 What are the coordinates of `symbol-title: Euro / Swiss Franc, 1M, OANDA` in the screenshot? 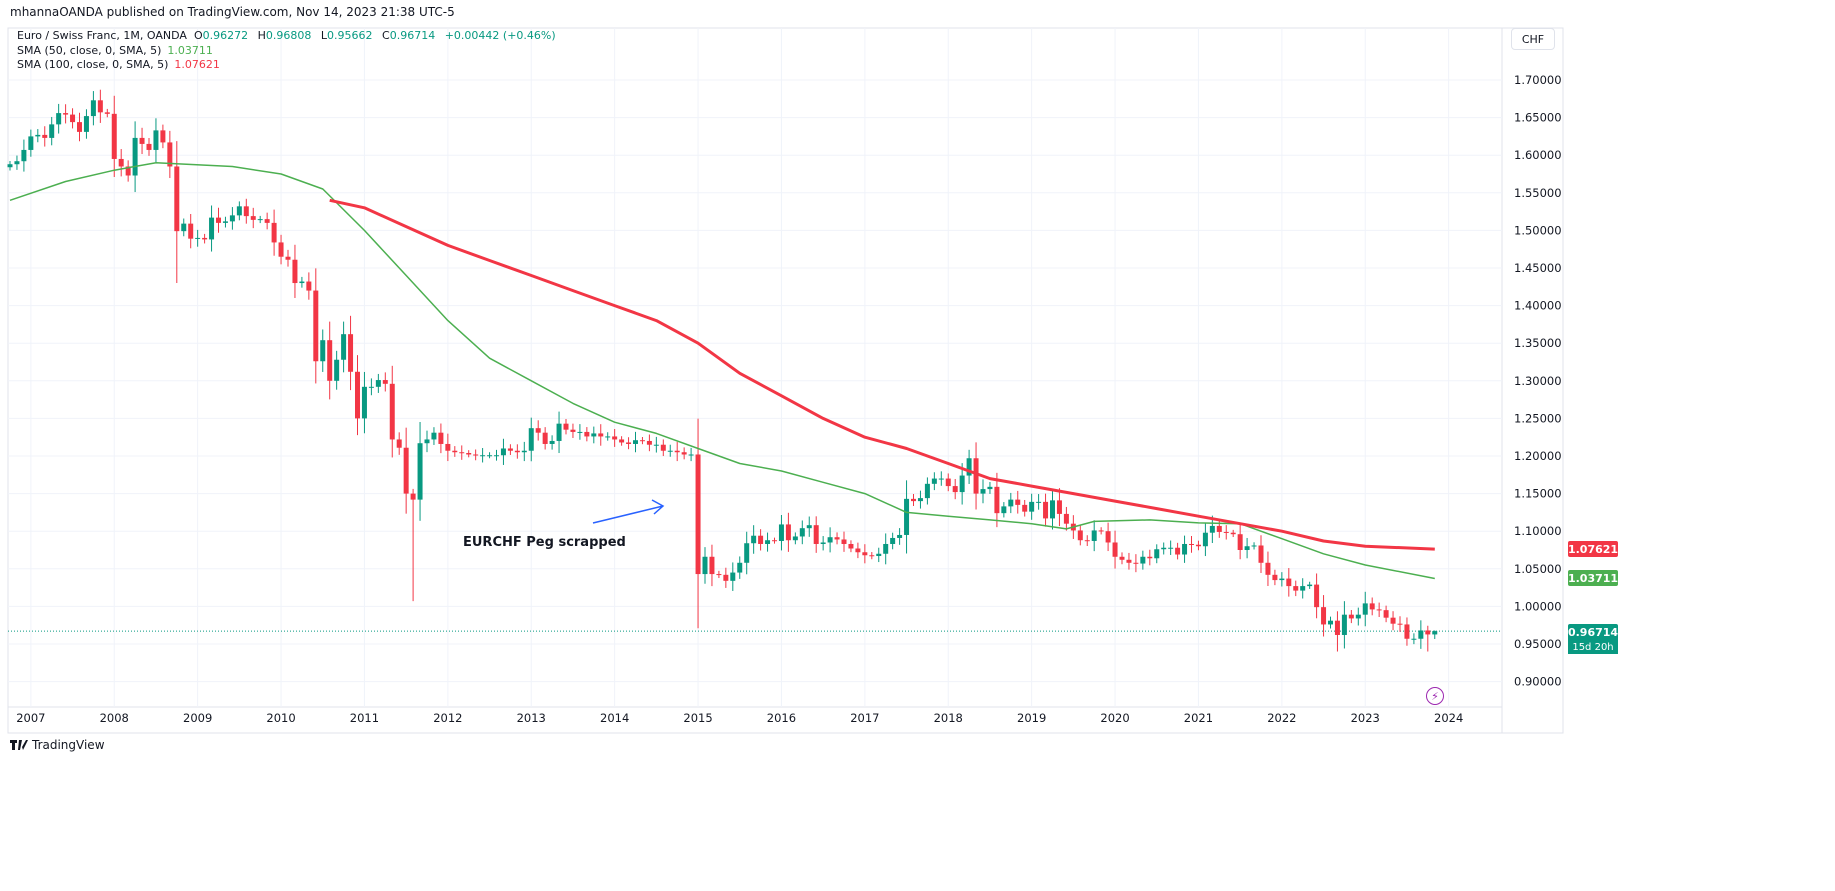 It's located at (102, 35).